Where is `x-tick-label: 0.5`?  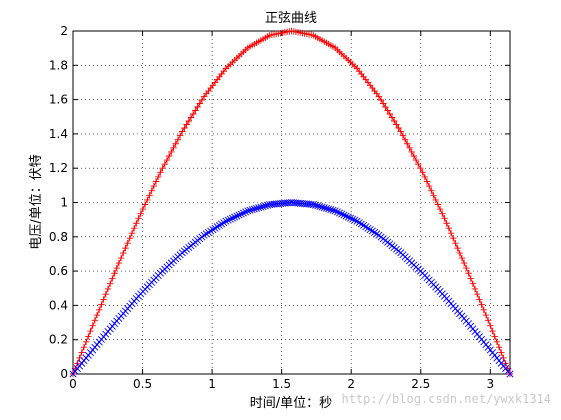 x-tick-label: 0.5 is located at coordinates (142, 384).